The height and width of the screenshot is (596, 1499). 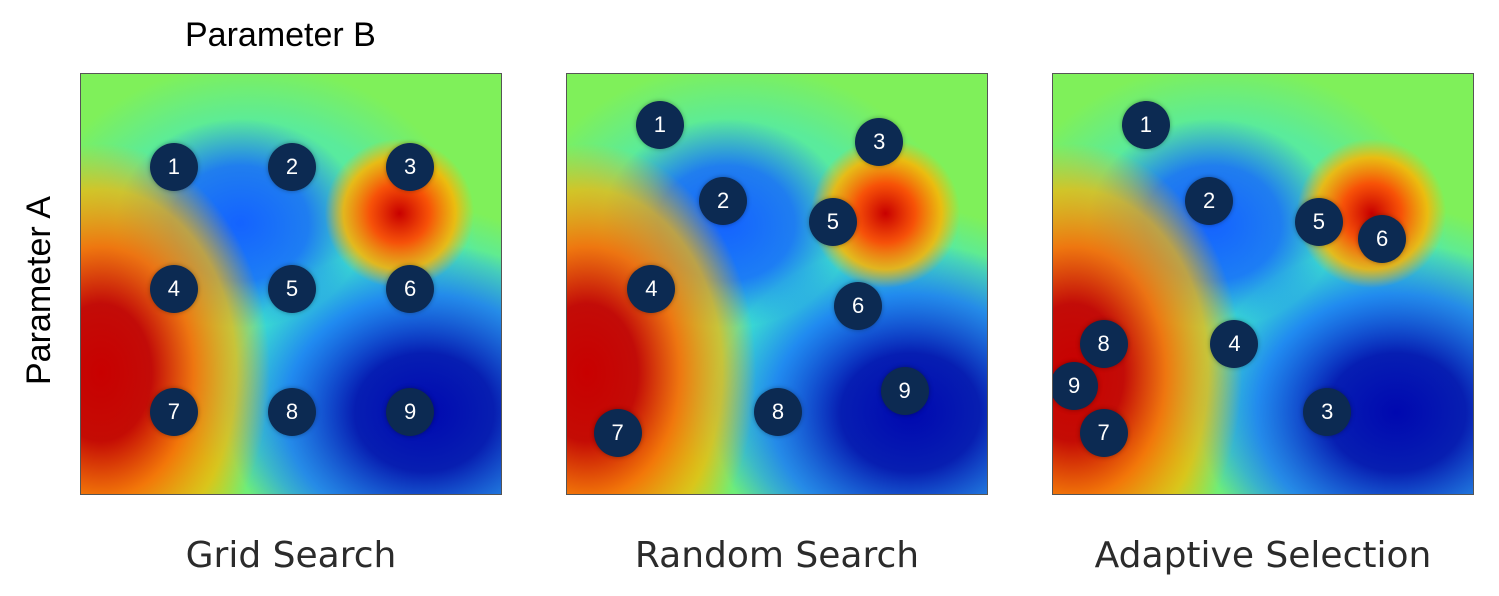 I want to click on grid-search-caption: Grid Search, so click(x=291, y=555).